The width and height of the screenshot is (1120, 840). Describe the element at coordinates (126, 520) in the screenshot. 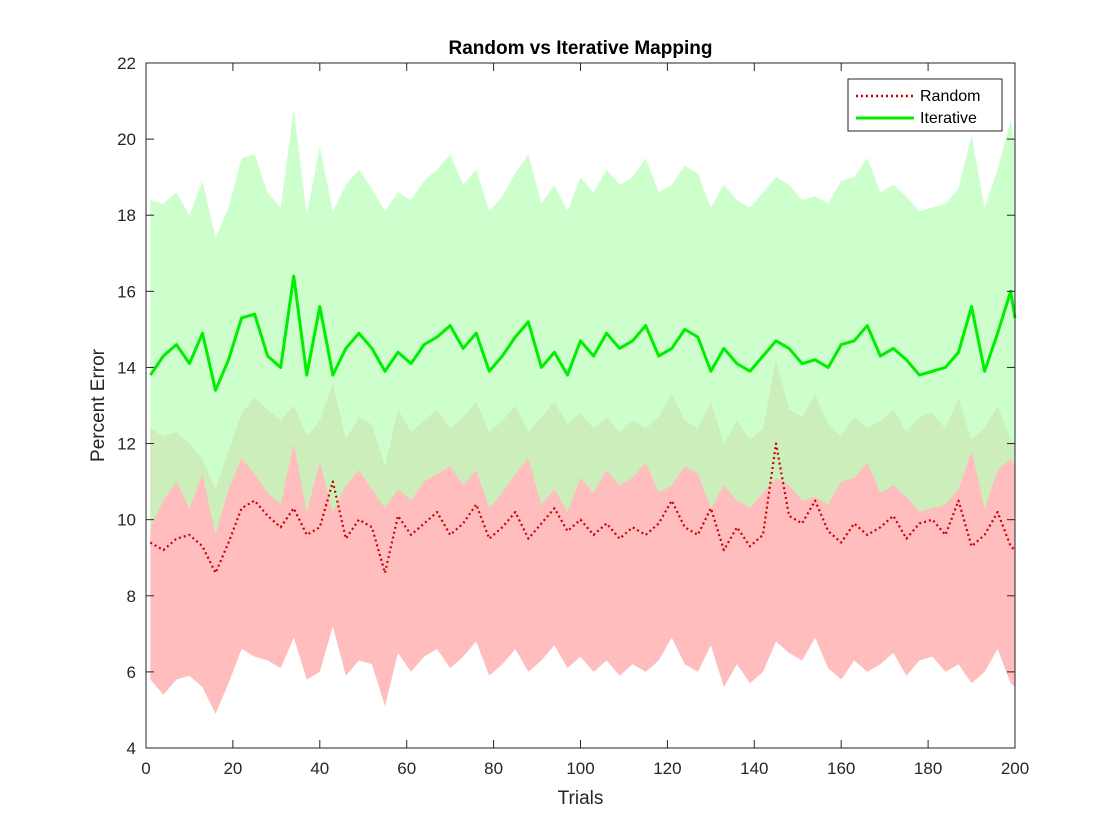

I see `y-tick-label: 10` at that location.